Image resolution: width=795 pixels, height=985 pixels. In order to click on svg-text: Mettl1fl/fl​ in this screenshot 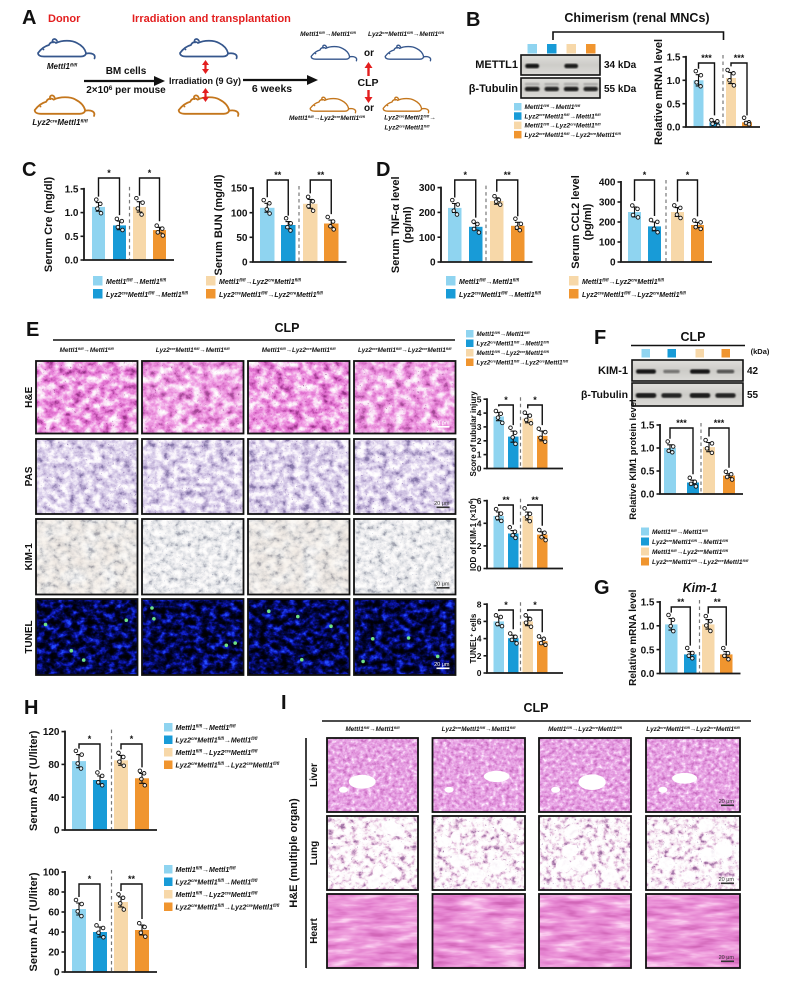, I will do `click(62, 66)`.